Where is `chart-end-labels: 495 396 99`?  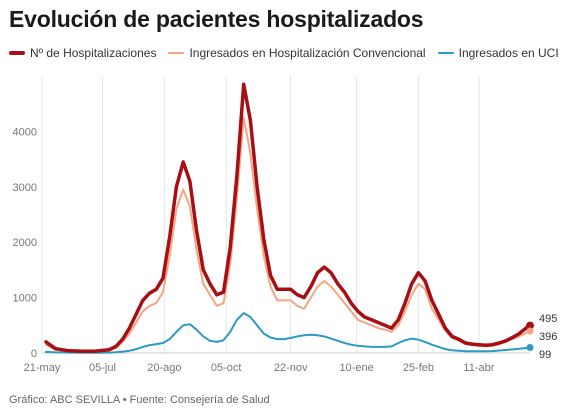
chart-end-labels: 495 396 99 is located at coordinates (548, 337).